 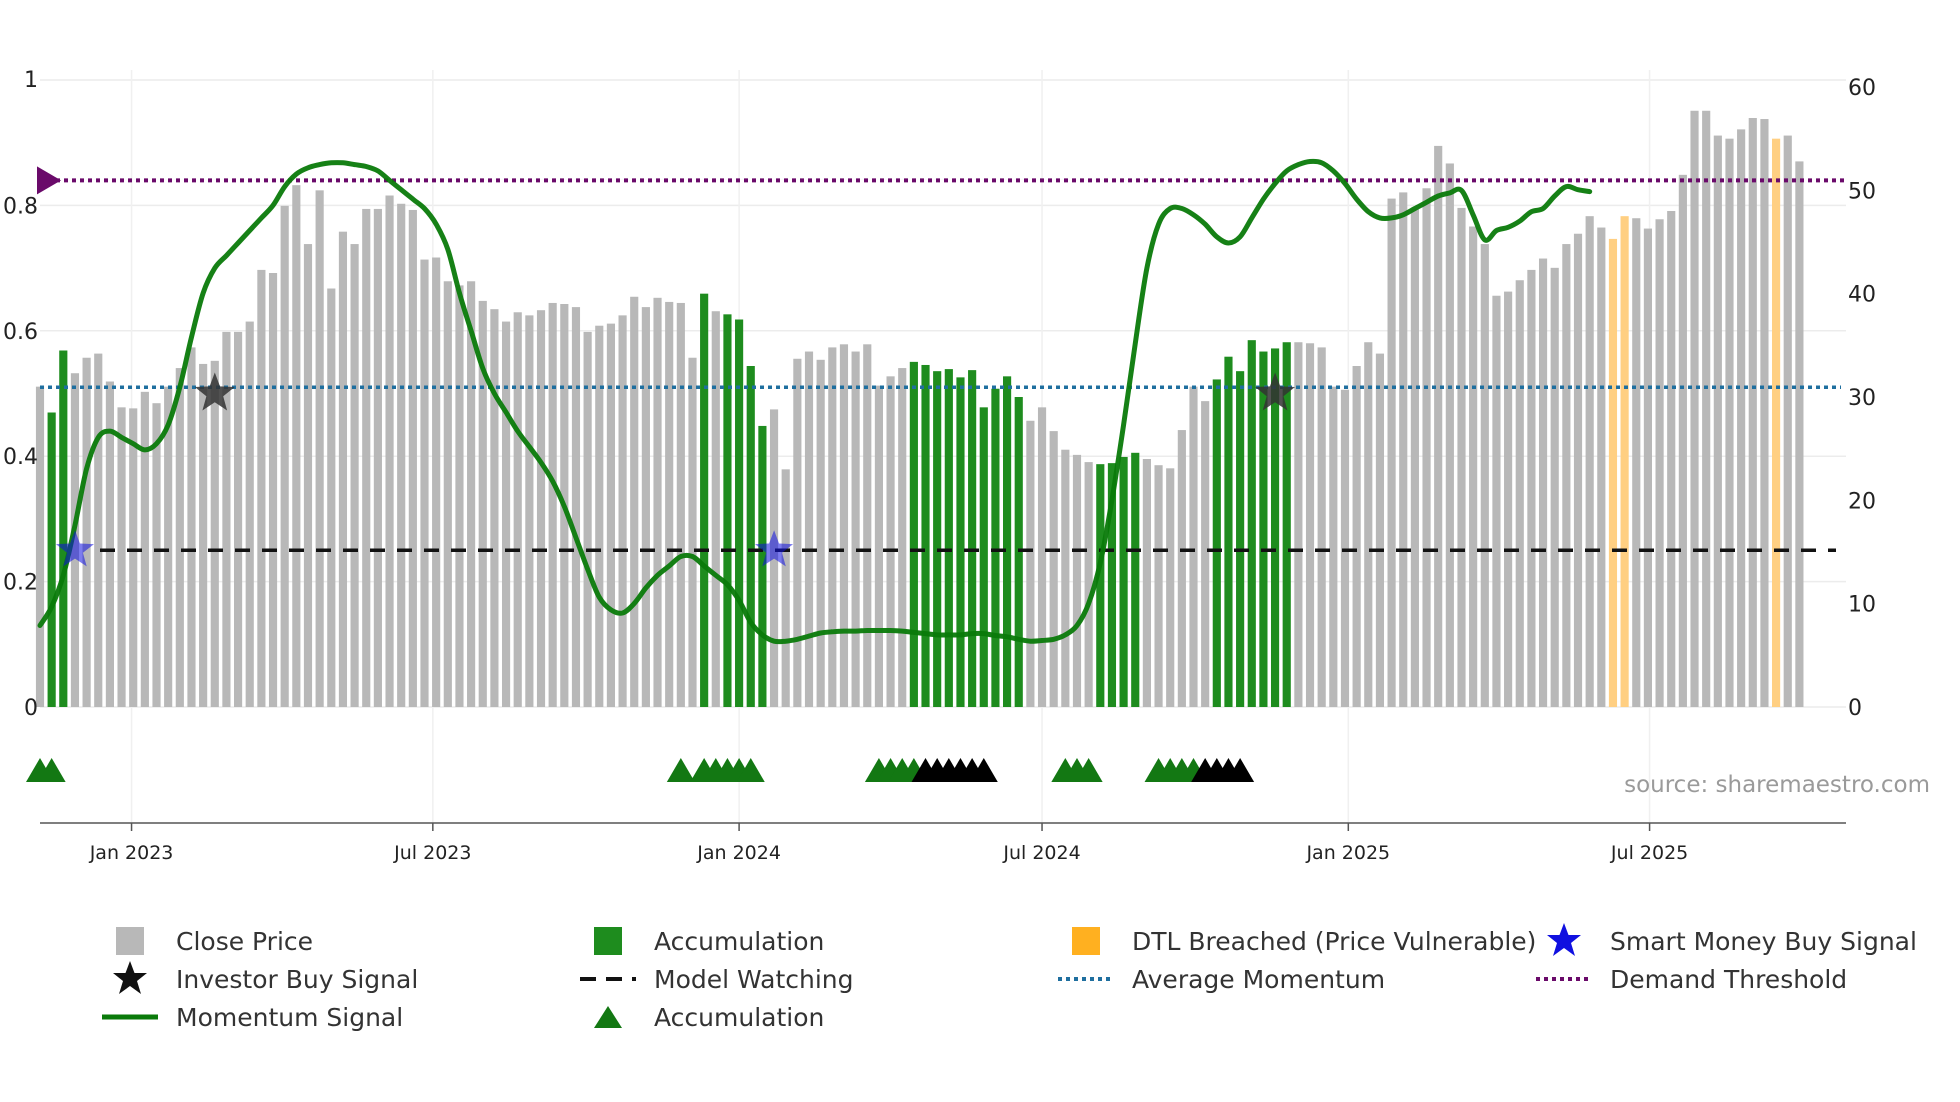 What do you see at coordinates (1776, 422) in the screenshot?
I see `dtl-bar` at bounding box center [1776, 422].